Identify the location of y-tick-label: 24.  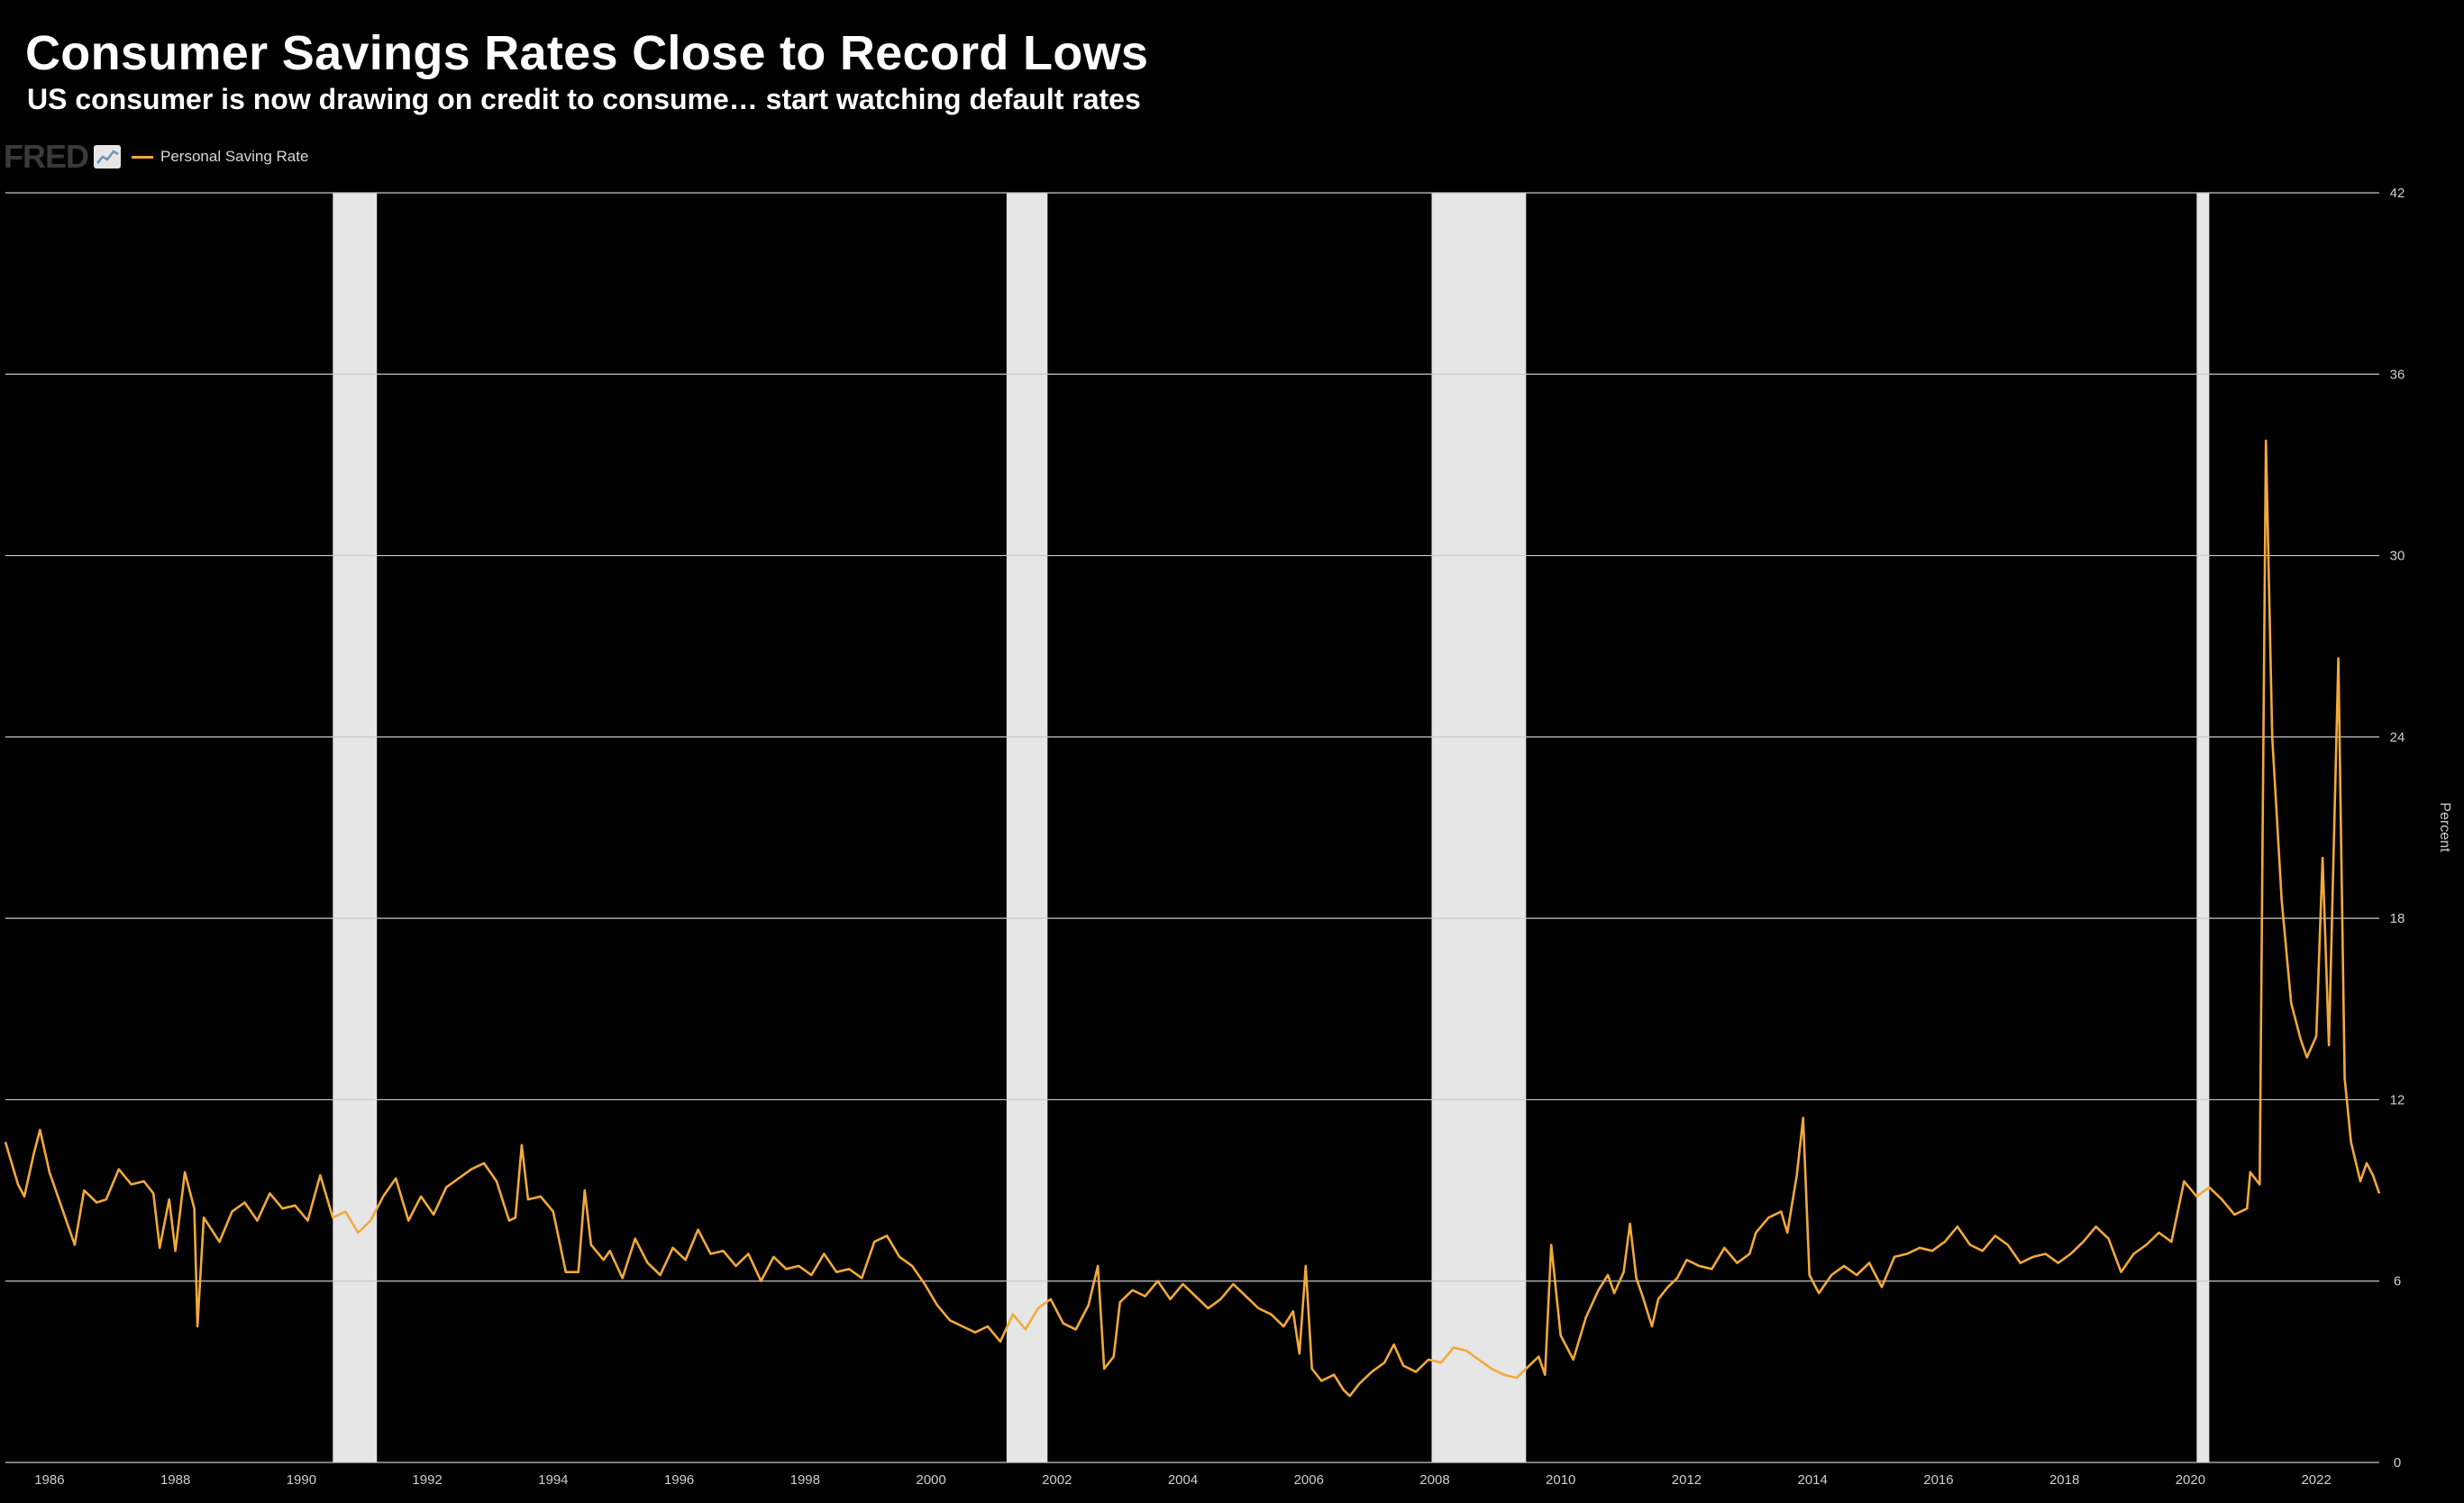
(2397, 737).